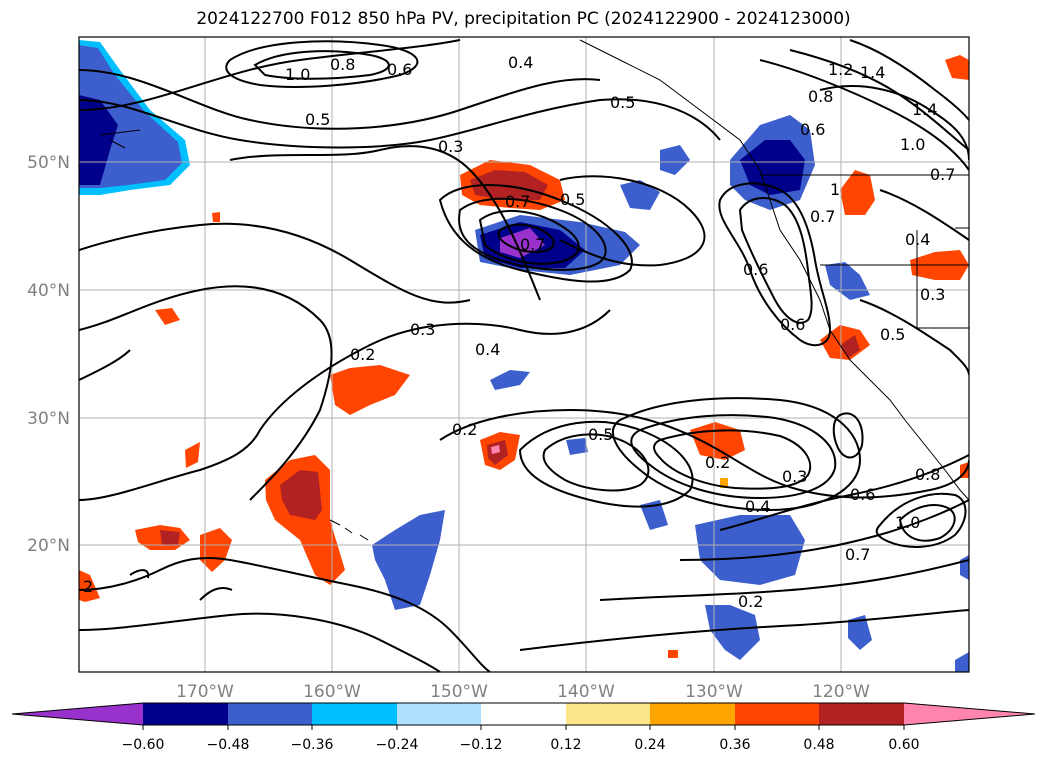 Image resolution: width=1047 pixels, height=765 pixels. Describe the element at coordinates (312, 745) in the screenshot. I see `colorbar-tick-label: −0.36` at that location.